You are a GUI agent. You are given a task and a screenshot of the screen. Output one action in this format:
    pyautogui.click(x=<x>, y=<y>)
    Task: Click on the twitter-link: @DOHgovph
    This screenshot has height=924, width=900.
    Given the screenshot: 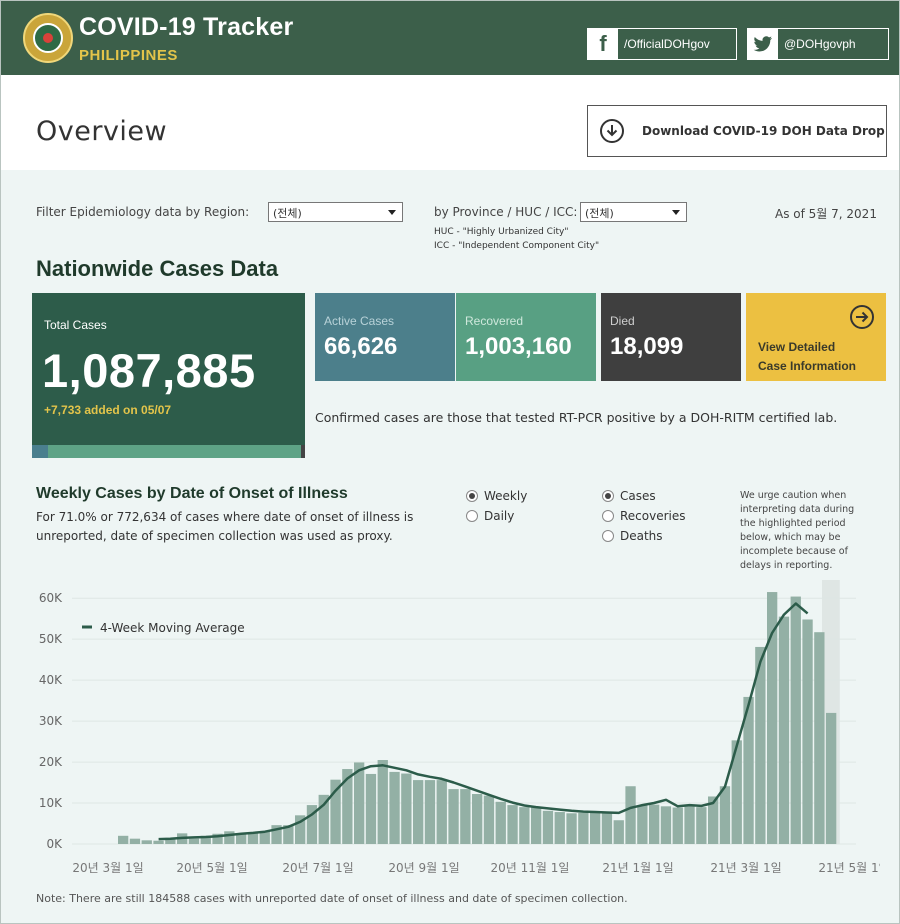 What is the action you would take?
    pyautogui.click(x=818, y=44)
    